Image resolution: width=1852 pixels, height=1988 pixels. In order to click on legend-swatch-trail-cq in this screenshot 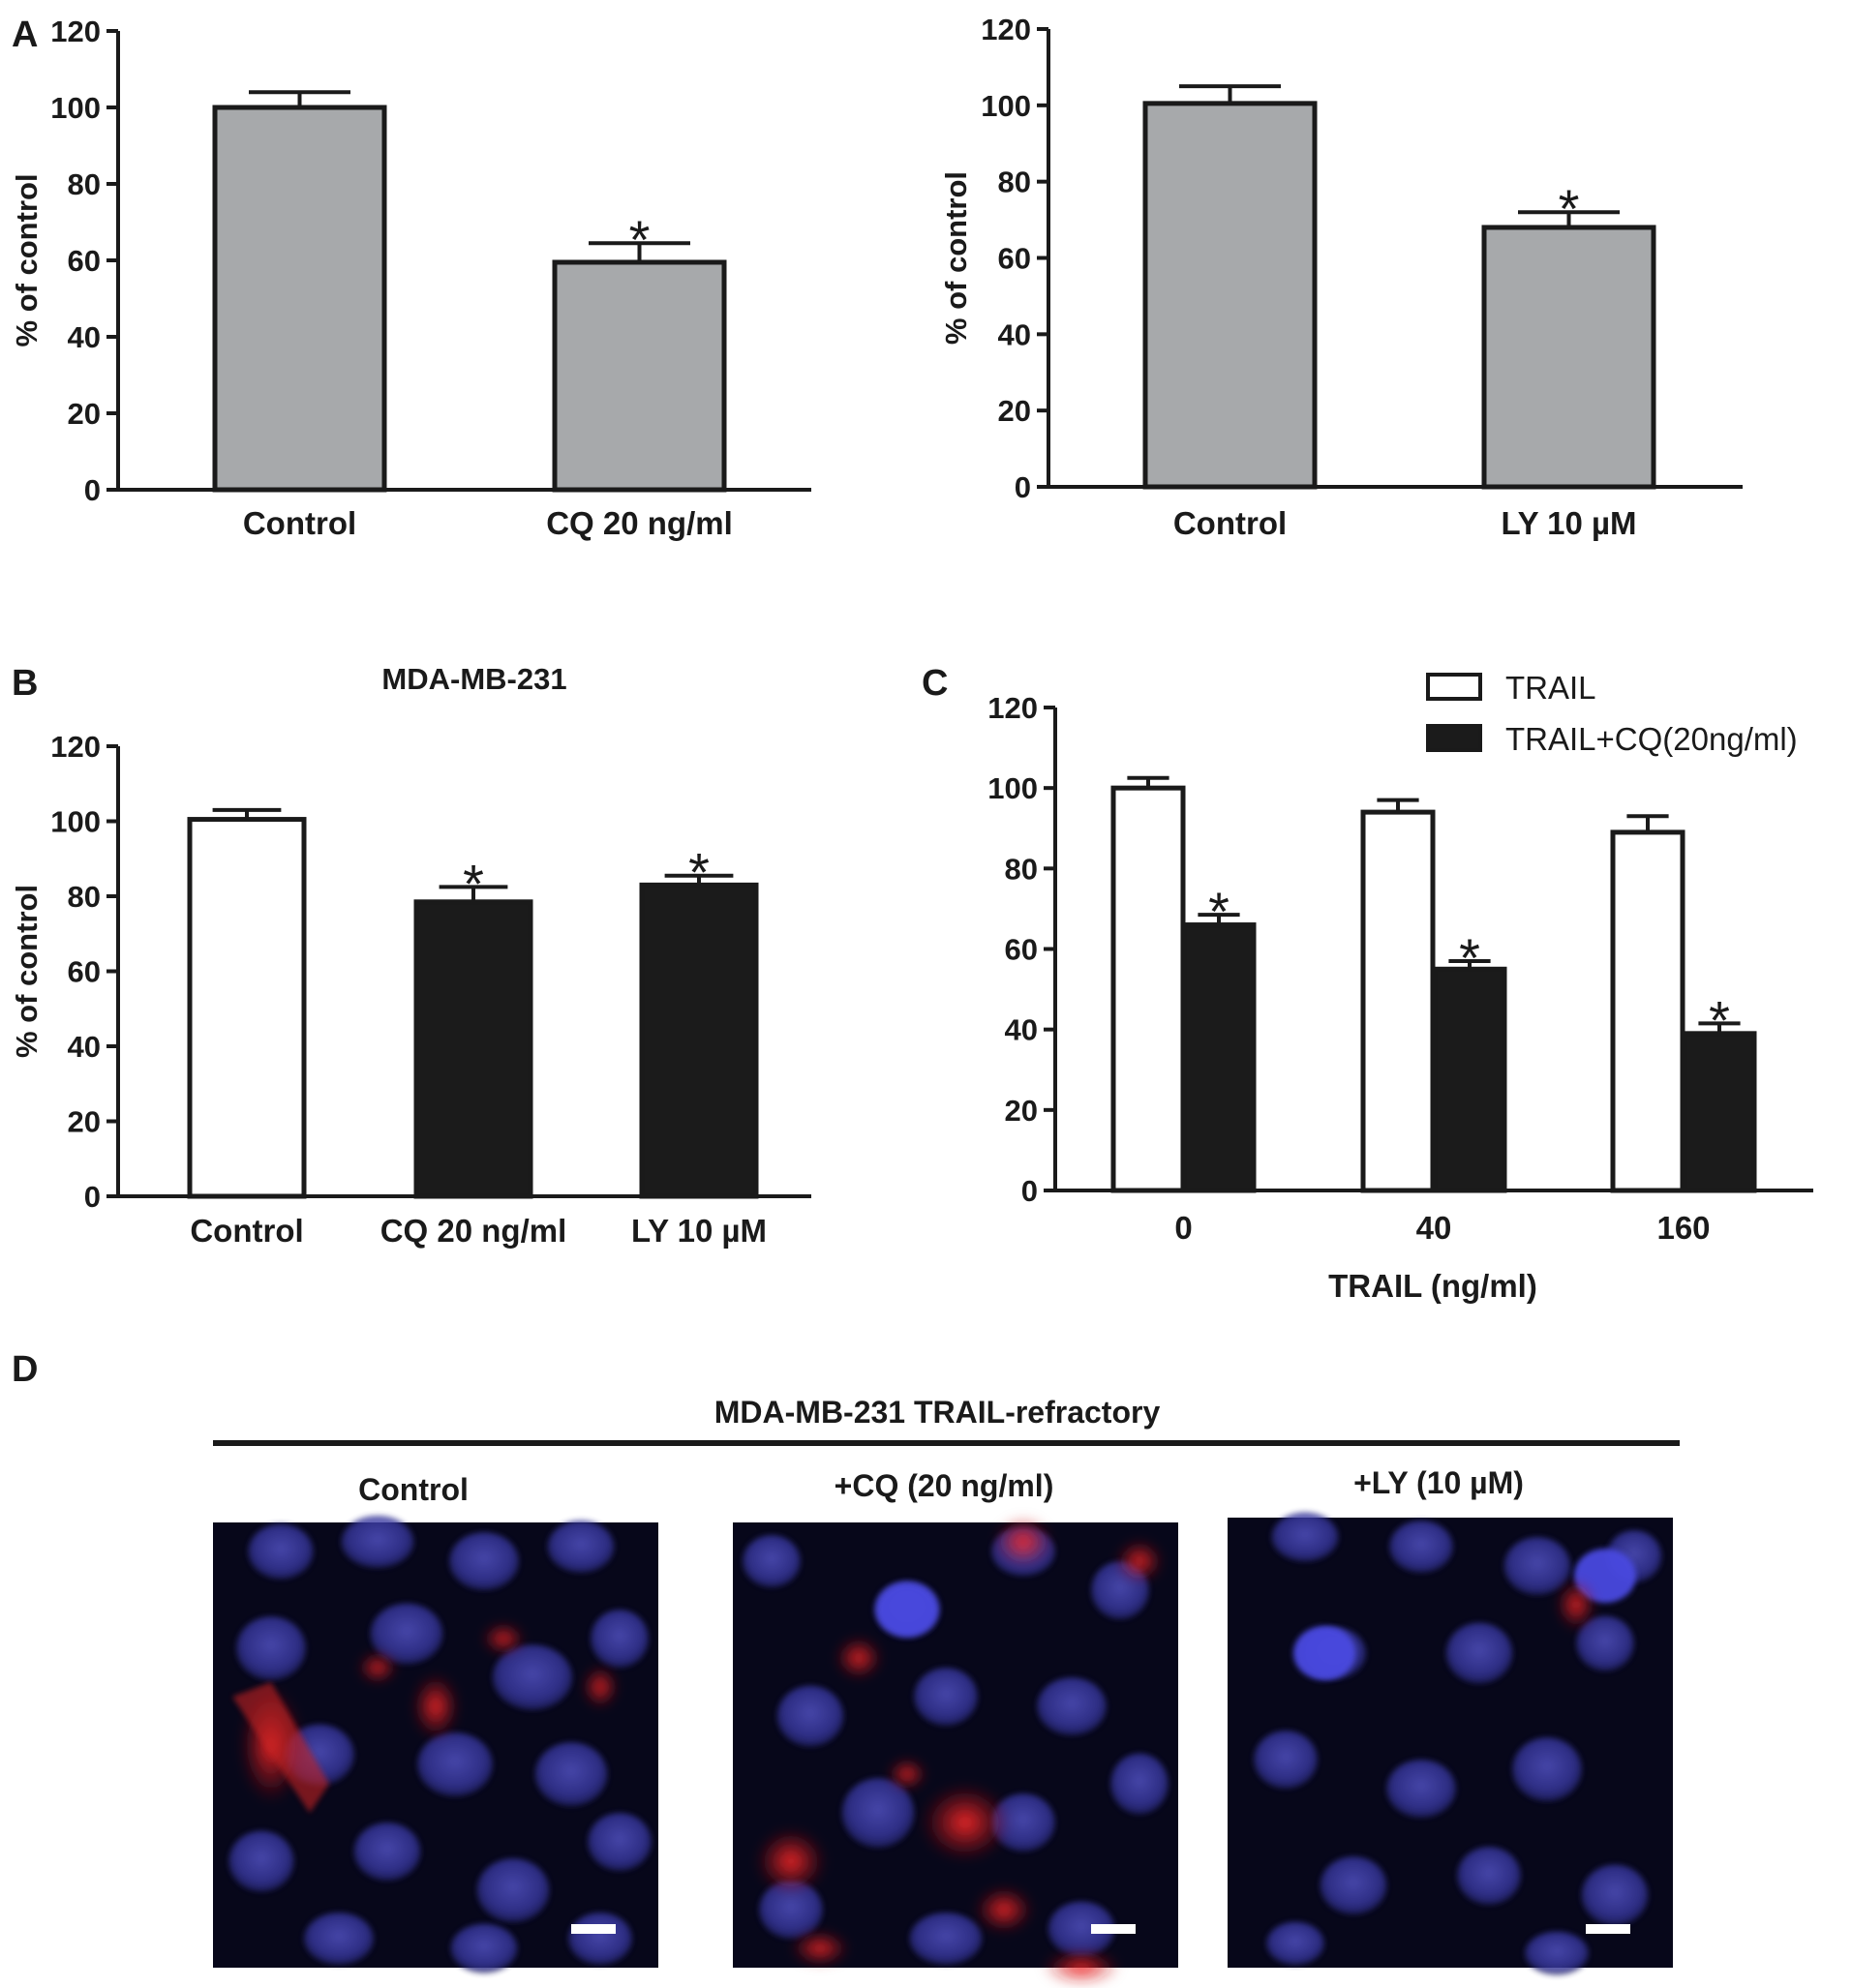, I will do `click(1454, 738)`.